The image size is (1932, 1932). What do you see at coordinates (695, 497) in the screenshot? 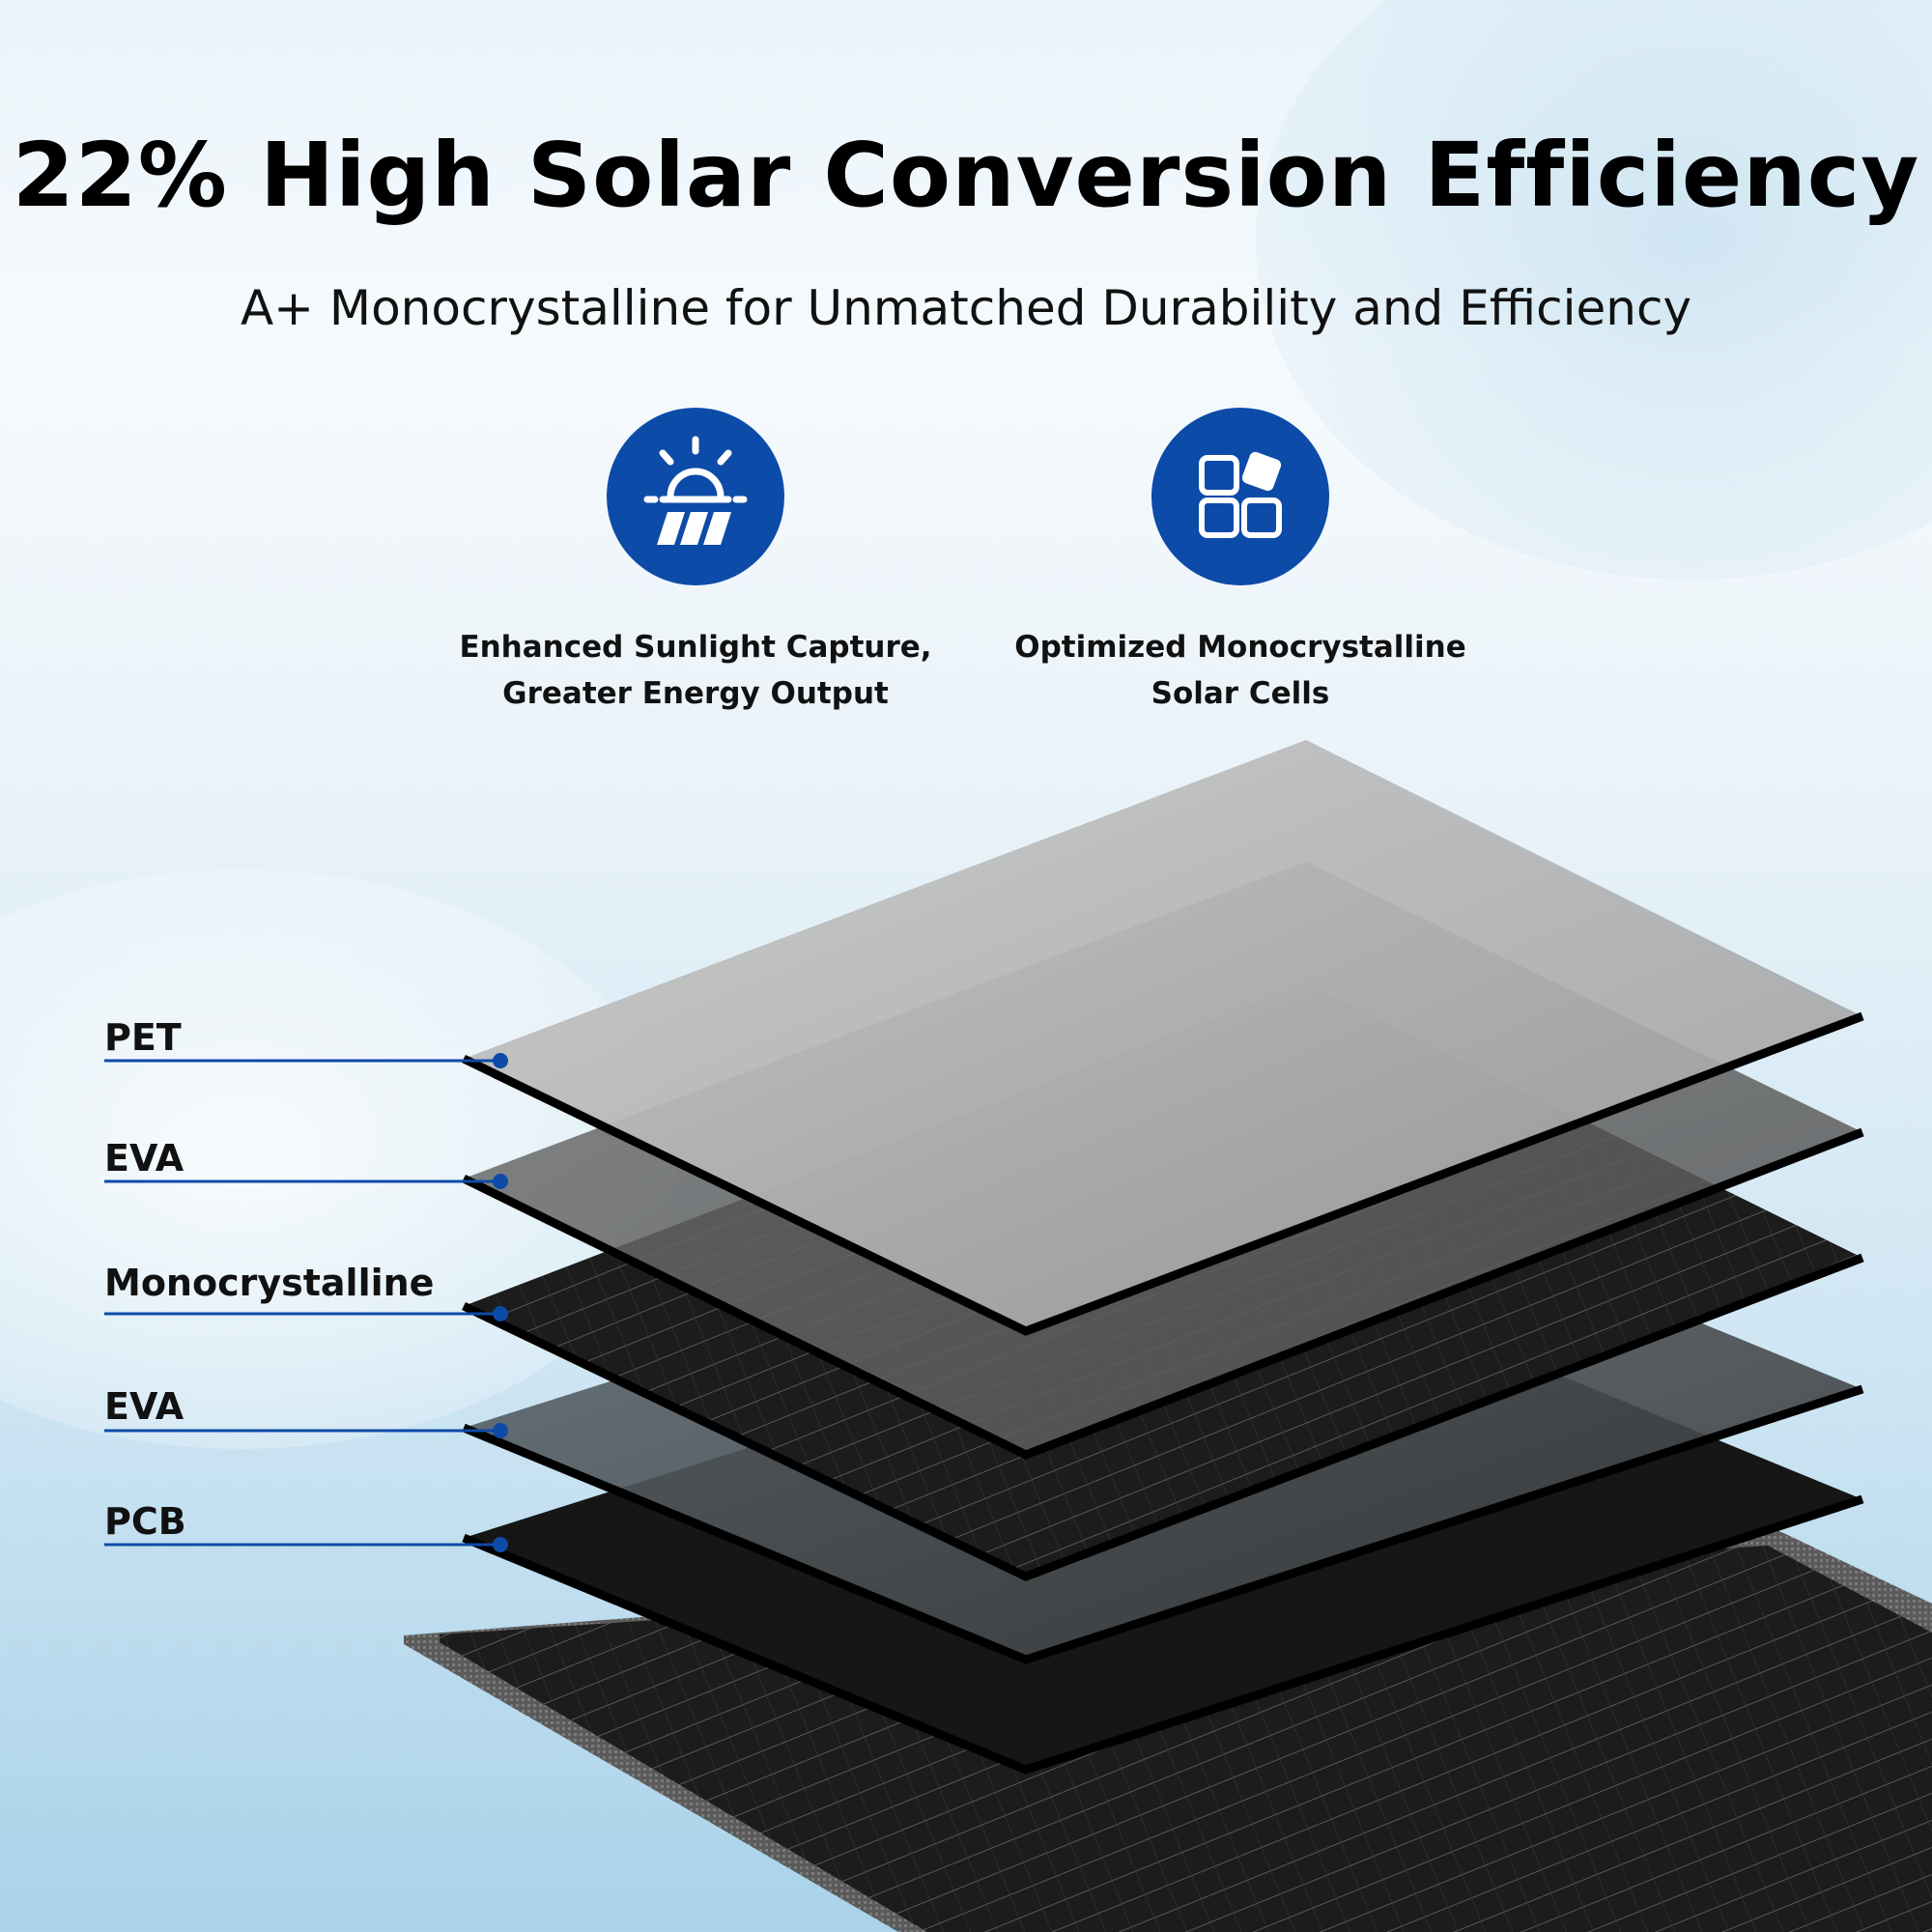
I see `solar-panel-sun-icon` at bounding box center [695, 497].